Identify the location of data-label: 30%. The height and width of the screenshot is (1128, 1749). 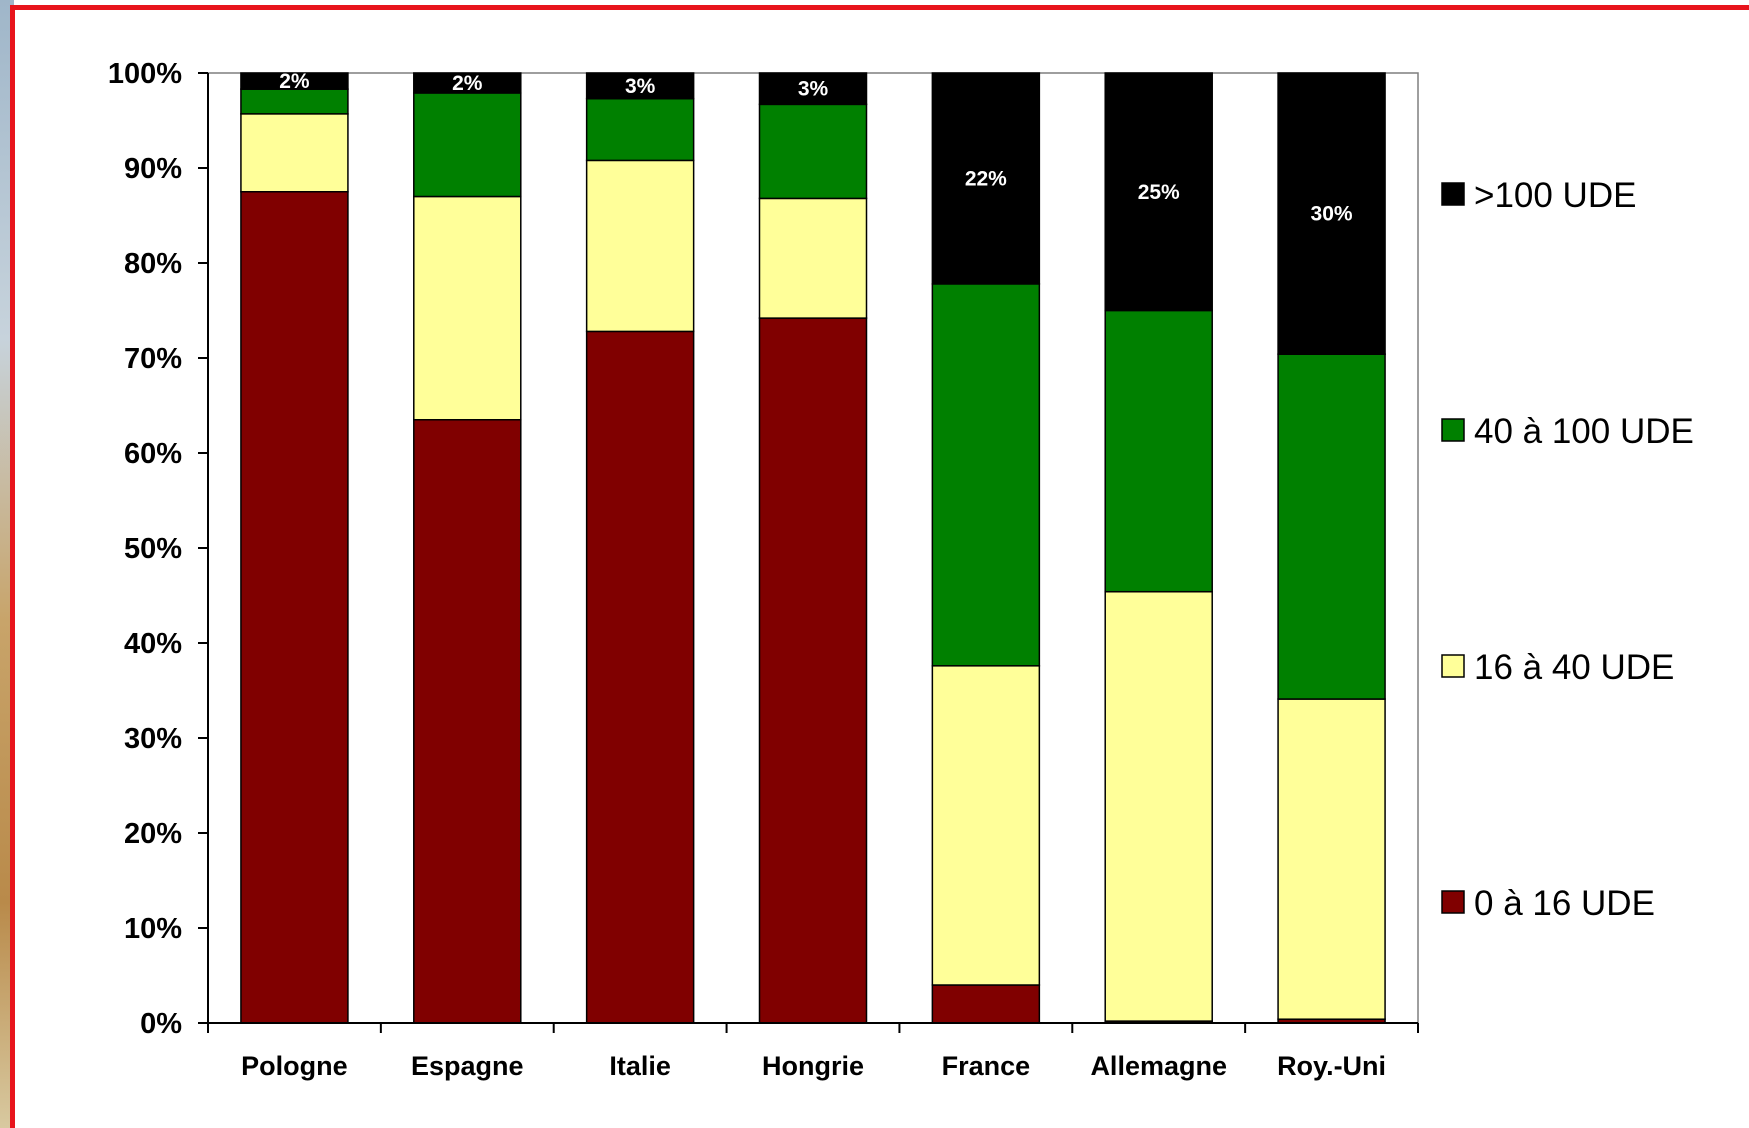
(1332, 214).